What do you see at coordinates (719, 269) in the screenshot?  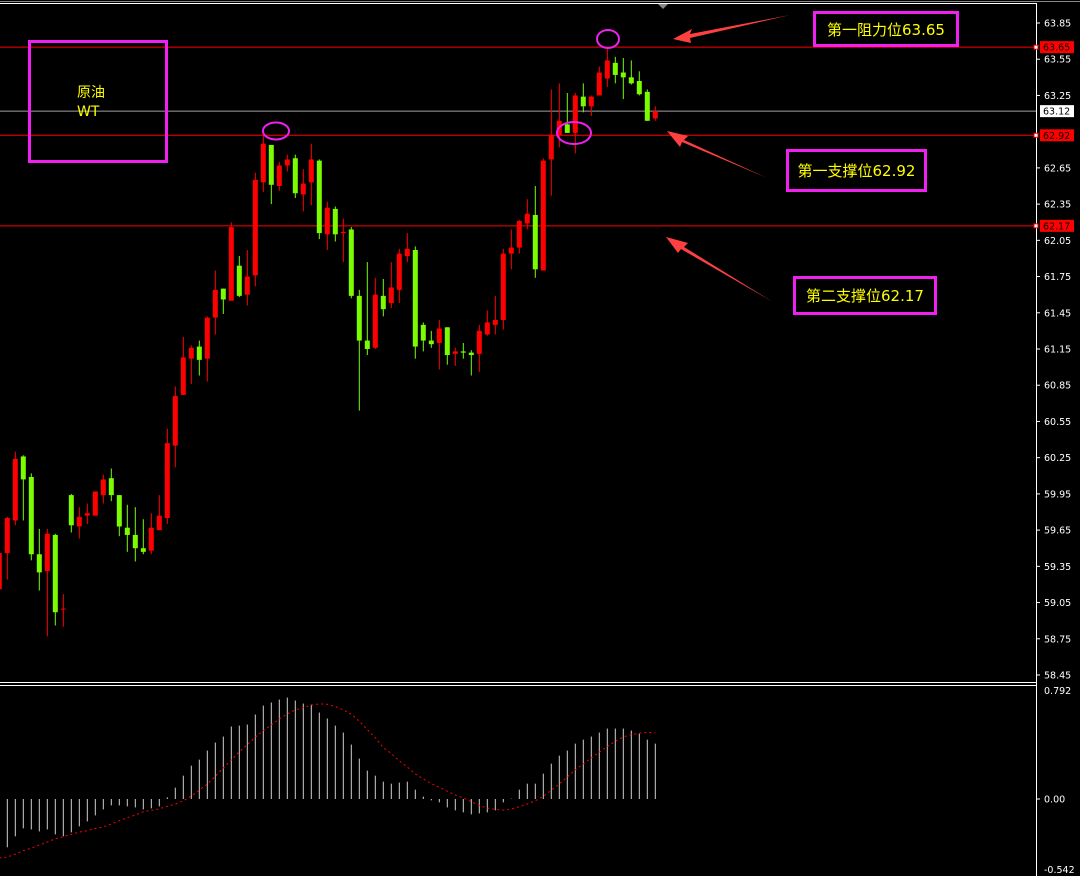 I see `arrow-support2-icon` at bounding box center [719, 269].